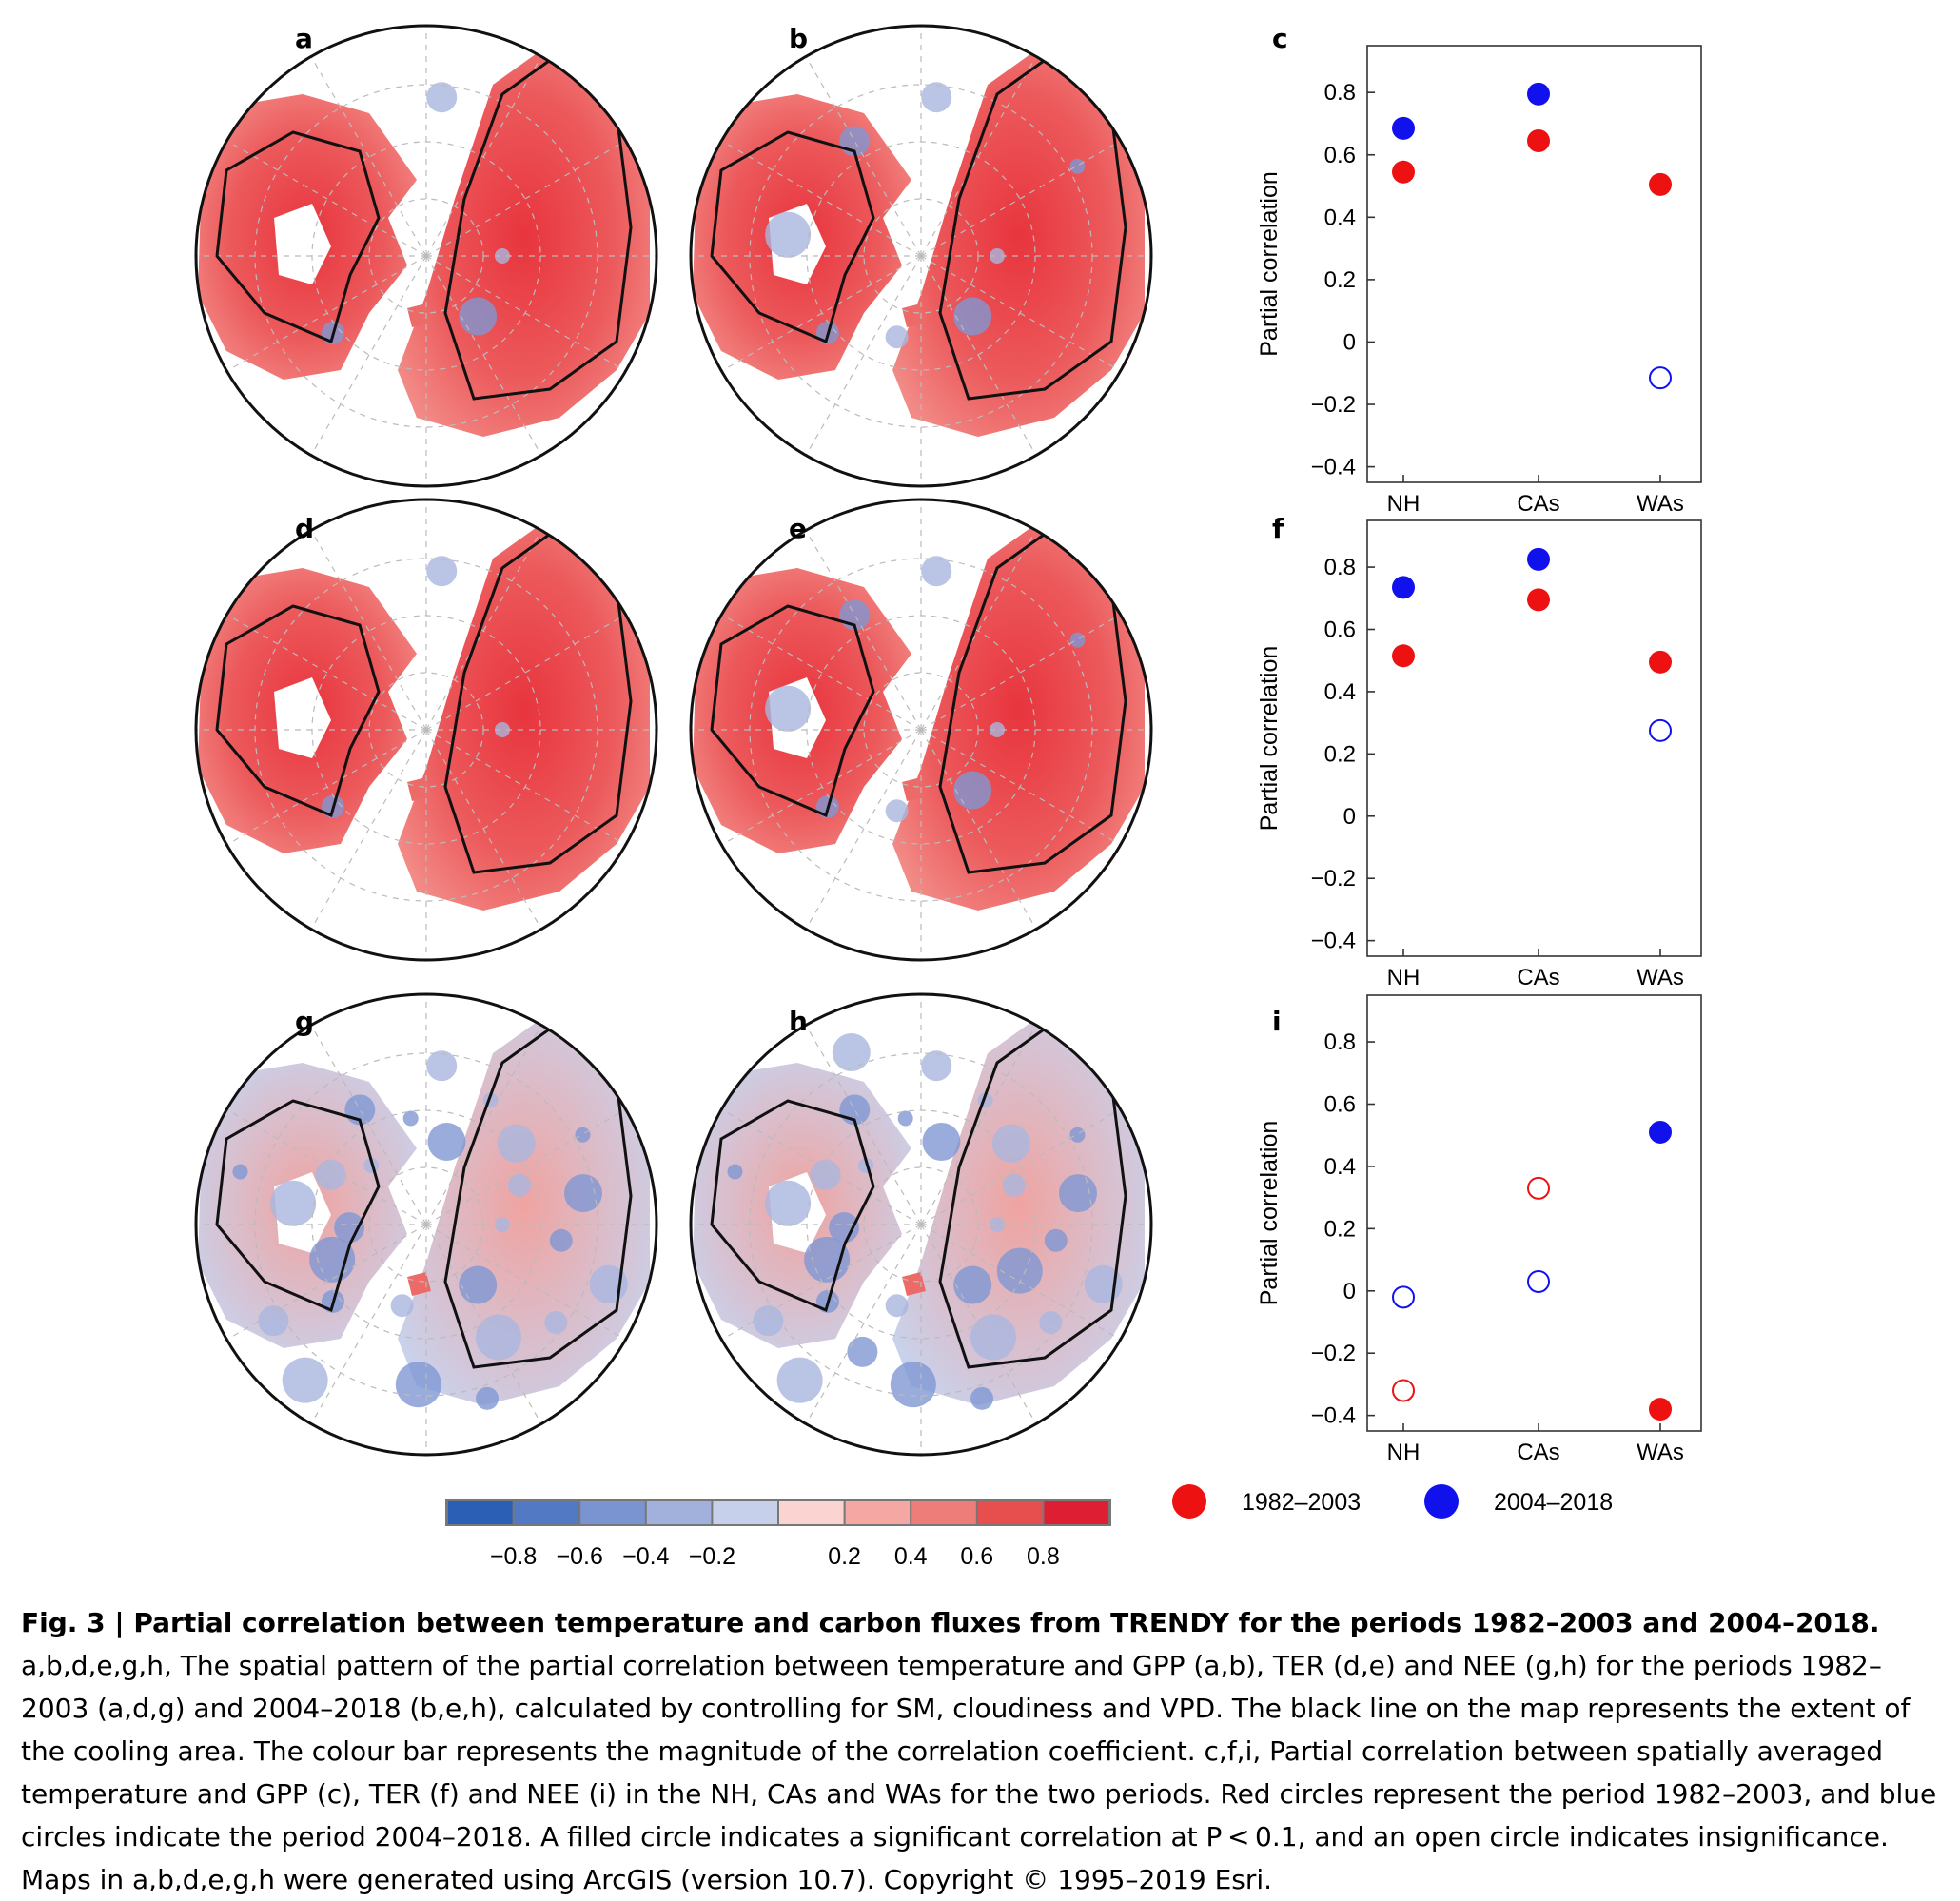 This screenshot has height=1901, width=1960. I want to click on panel-label: f, so click(1278, 528).